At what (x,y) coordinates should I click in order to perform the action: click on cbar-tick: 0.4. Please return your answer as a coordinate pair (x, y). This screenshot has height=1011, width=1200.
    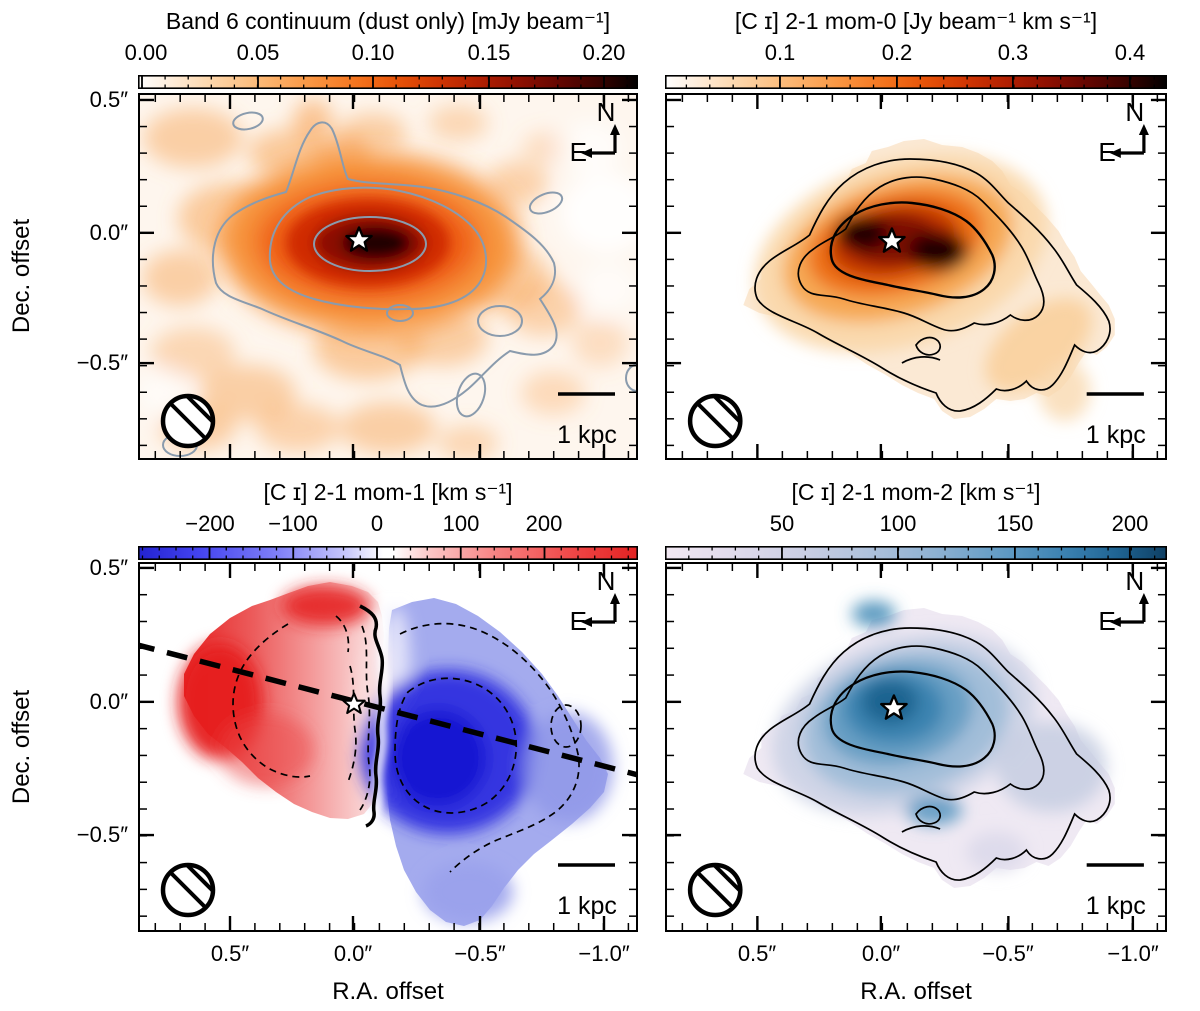
    Looking at the image, I should click on (1130, 52).